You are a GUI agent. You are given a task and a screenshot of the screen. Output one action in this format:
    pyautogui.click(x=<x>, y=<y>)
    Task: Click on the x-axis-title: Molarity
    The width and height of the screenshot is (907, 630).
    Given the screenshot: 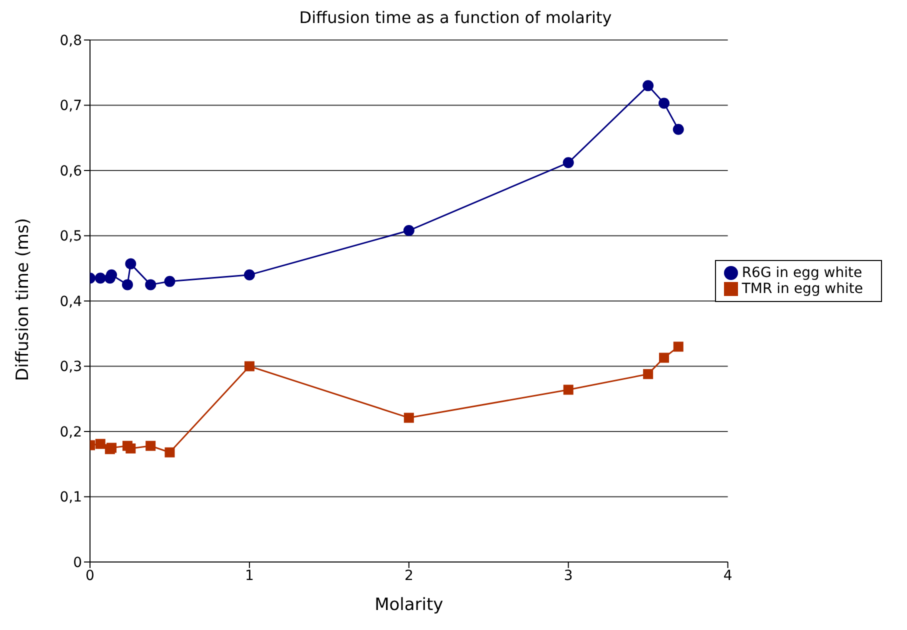 What is the action you would take?
    pyautogui.click(x=409, y=605)
    